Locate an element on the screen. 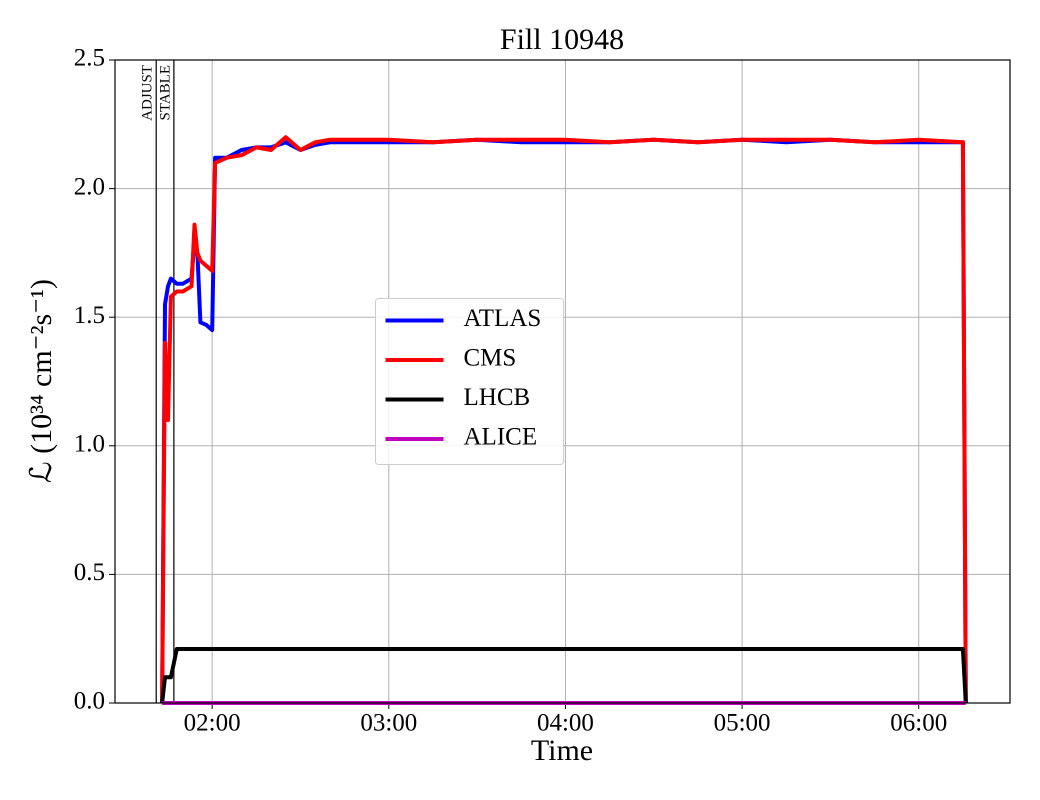  x-tick-label: 04:00 is located at coordinates (565, 723).